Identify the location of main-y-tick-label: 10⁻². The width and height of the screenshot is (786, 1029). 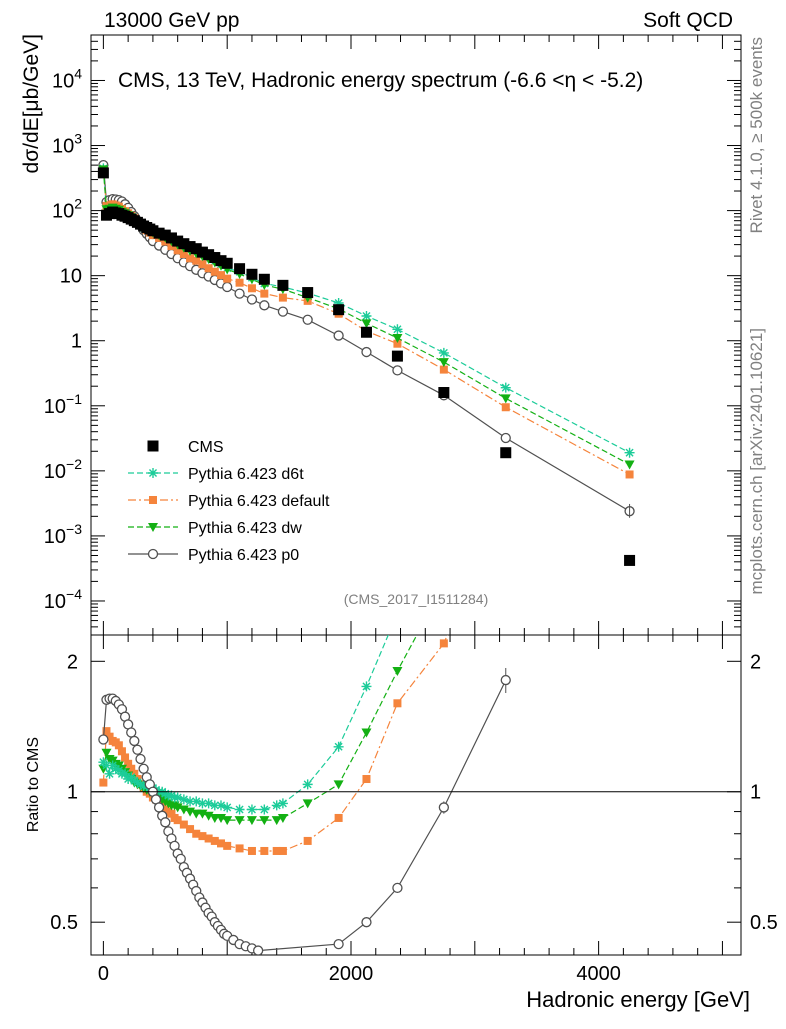
(63, 469).